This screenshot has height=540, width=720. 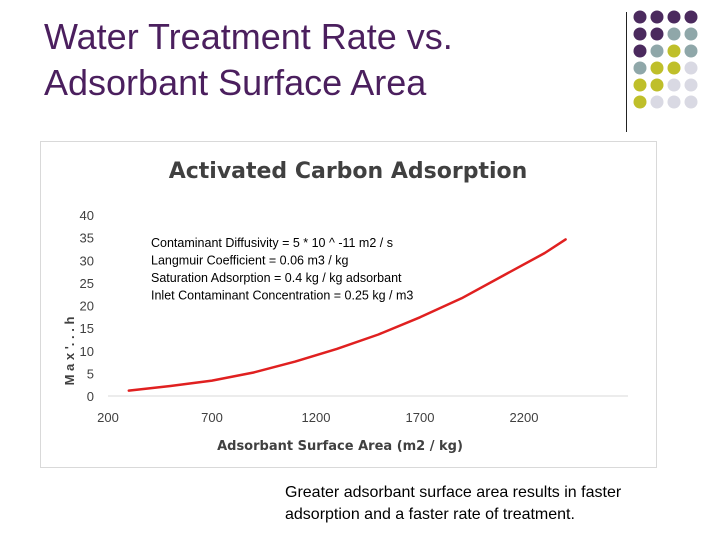 I want to click on y-tick-label: 5, so click(x=90, y=373).